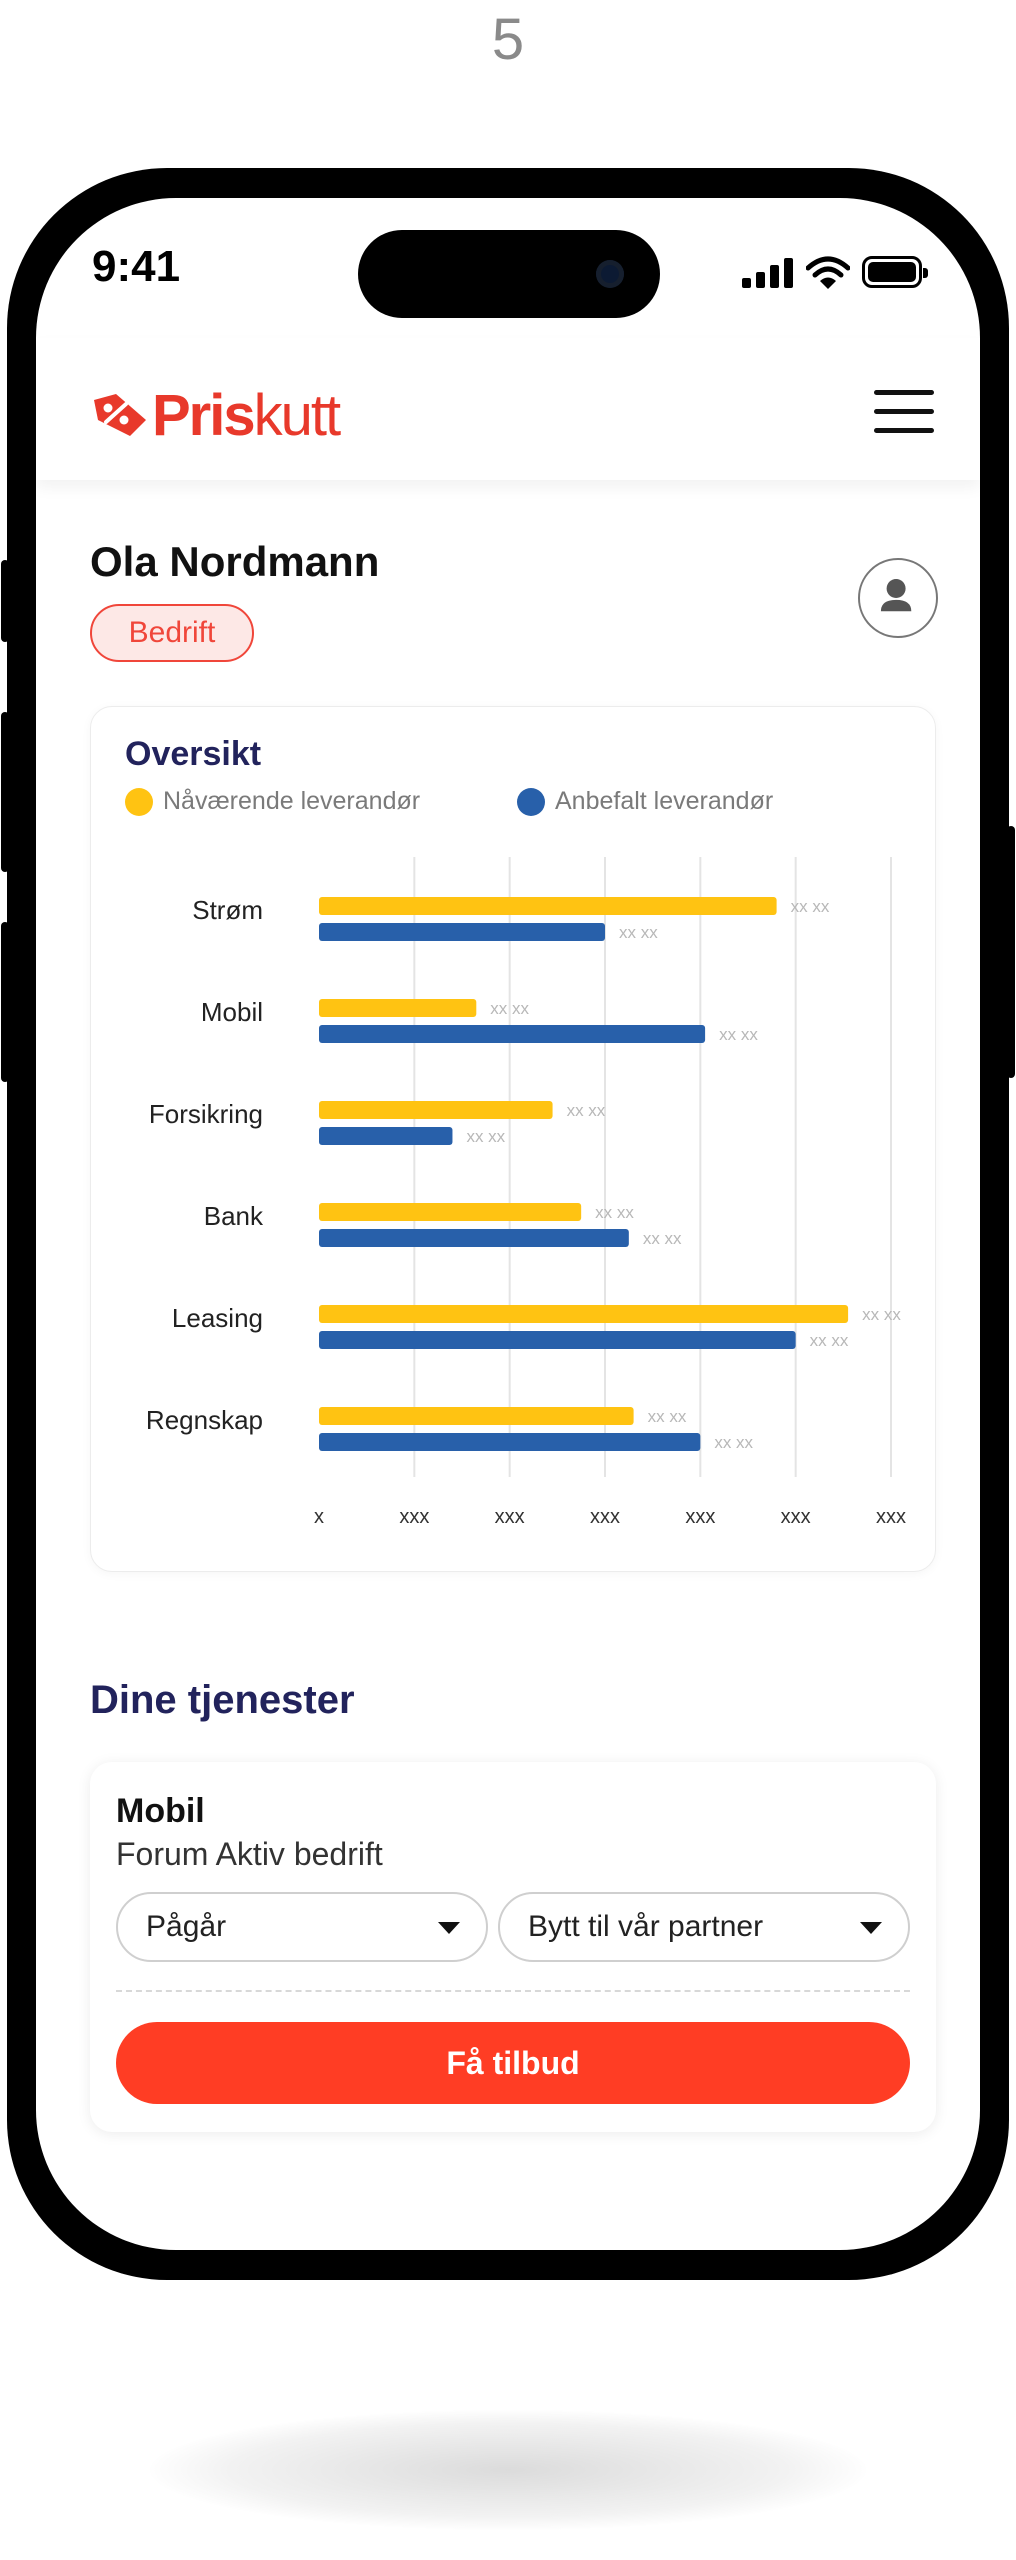 The width and height of the screenshot is (1016, 2560). What do you see at coordinates (904, 412) in the screenshot?
I see `hamburger-menu-icon` at bounding box center [904, 412].